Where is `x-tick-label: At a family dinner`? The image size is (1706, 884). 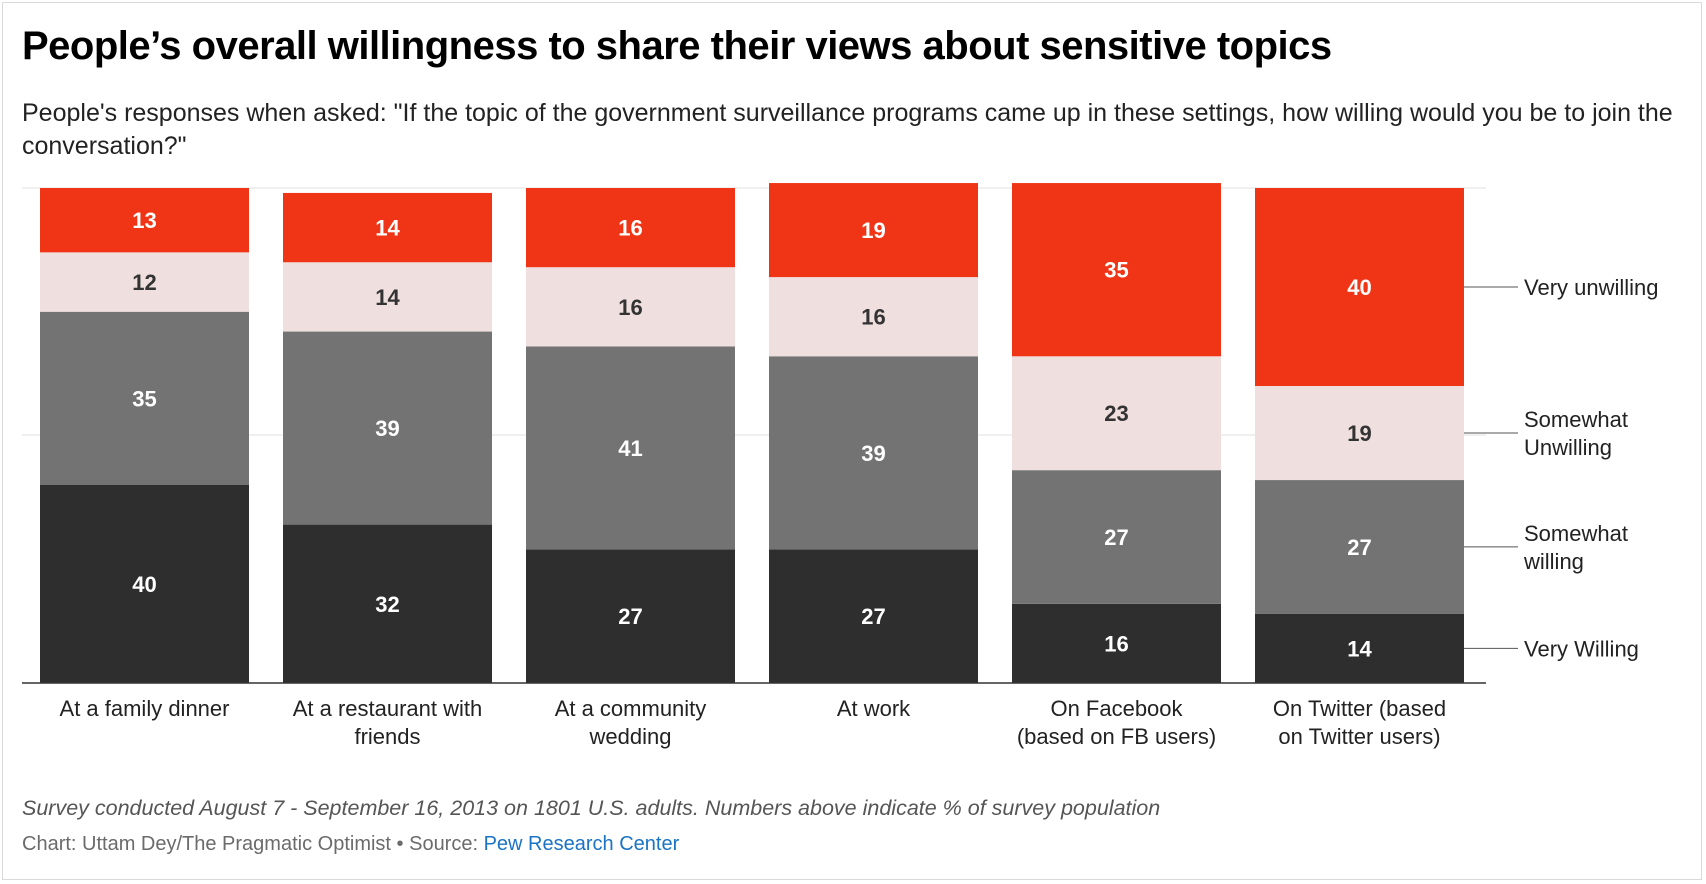
x-tick-label: At a family dinner is located at coordinates (145, 708).